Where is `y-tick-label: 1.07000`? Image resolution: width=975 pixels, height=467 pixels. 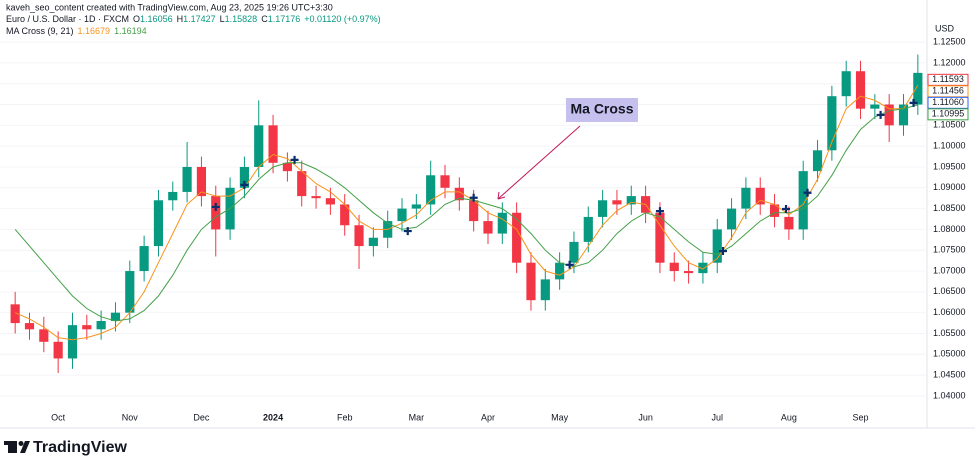 y-tick-label: 1.07000 is located at coordinates (949, 270).